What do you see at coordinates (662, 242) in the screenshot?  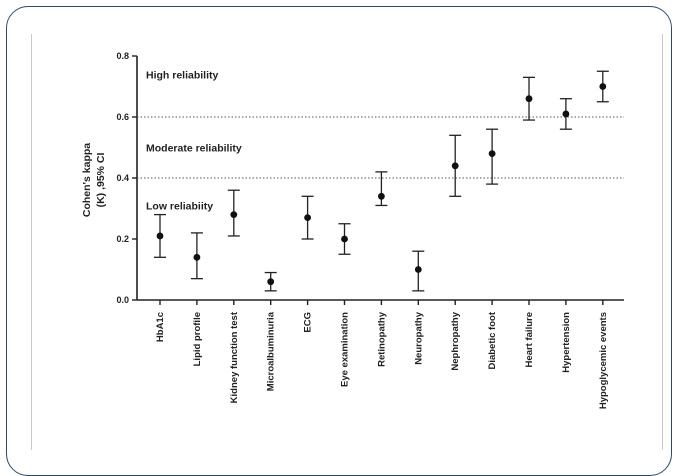 I see `panel-divider-right` at bounding box center [662, 242].